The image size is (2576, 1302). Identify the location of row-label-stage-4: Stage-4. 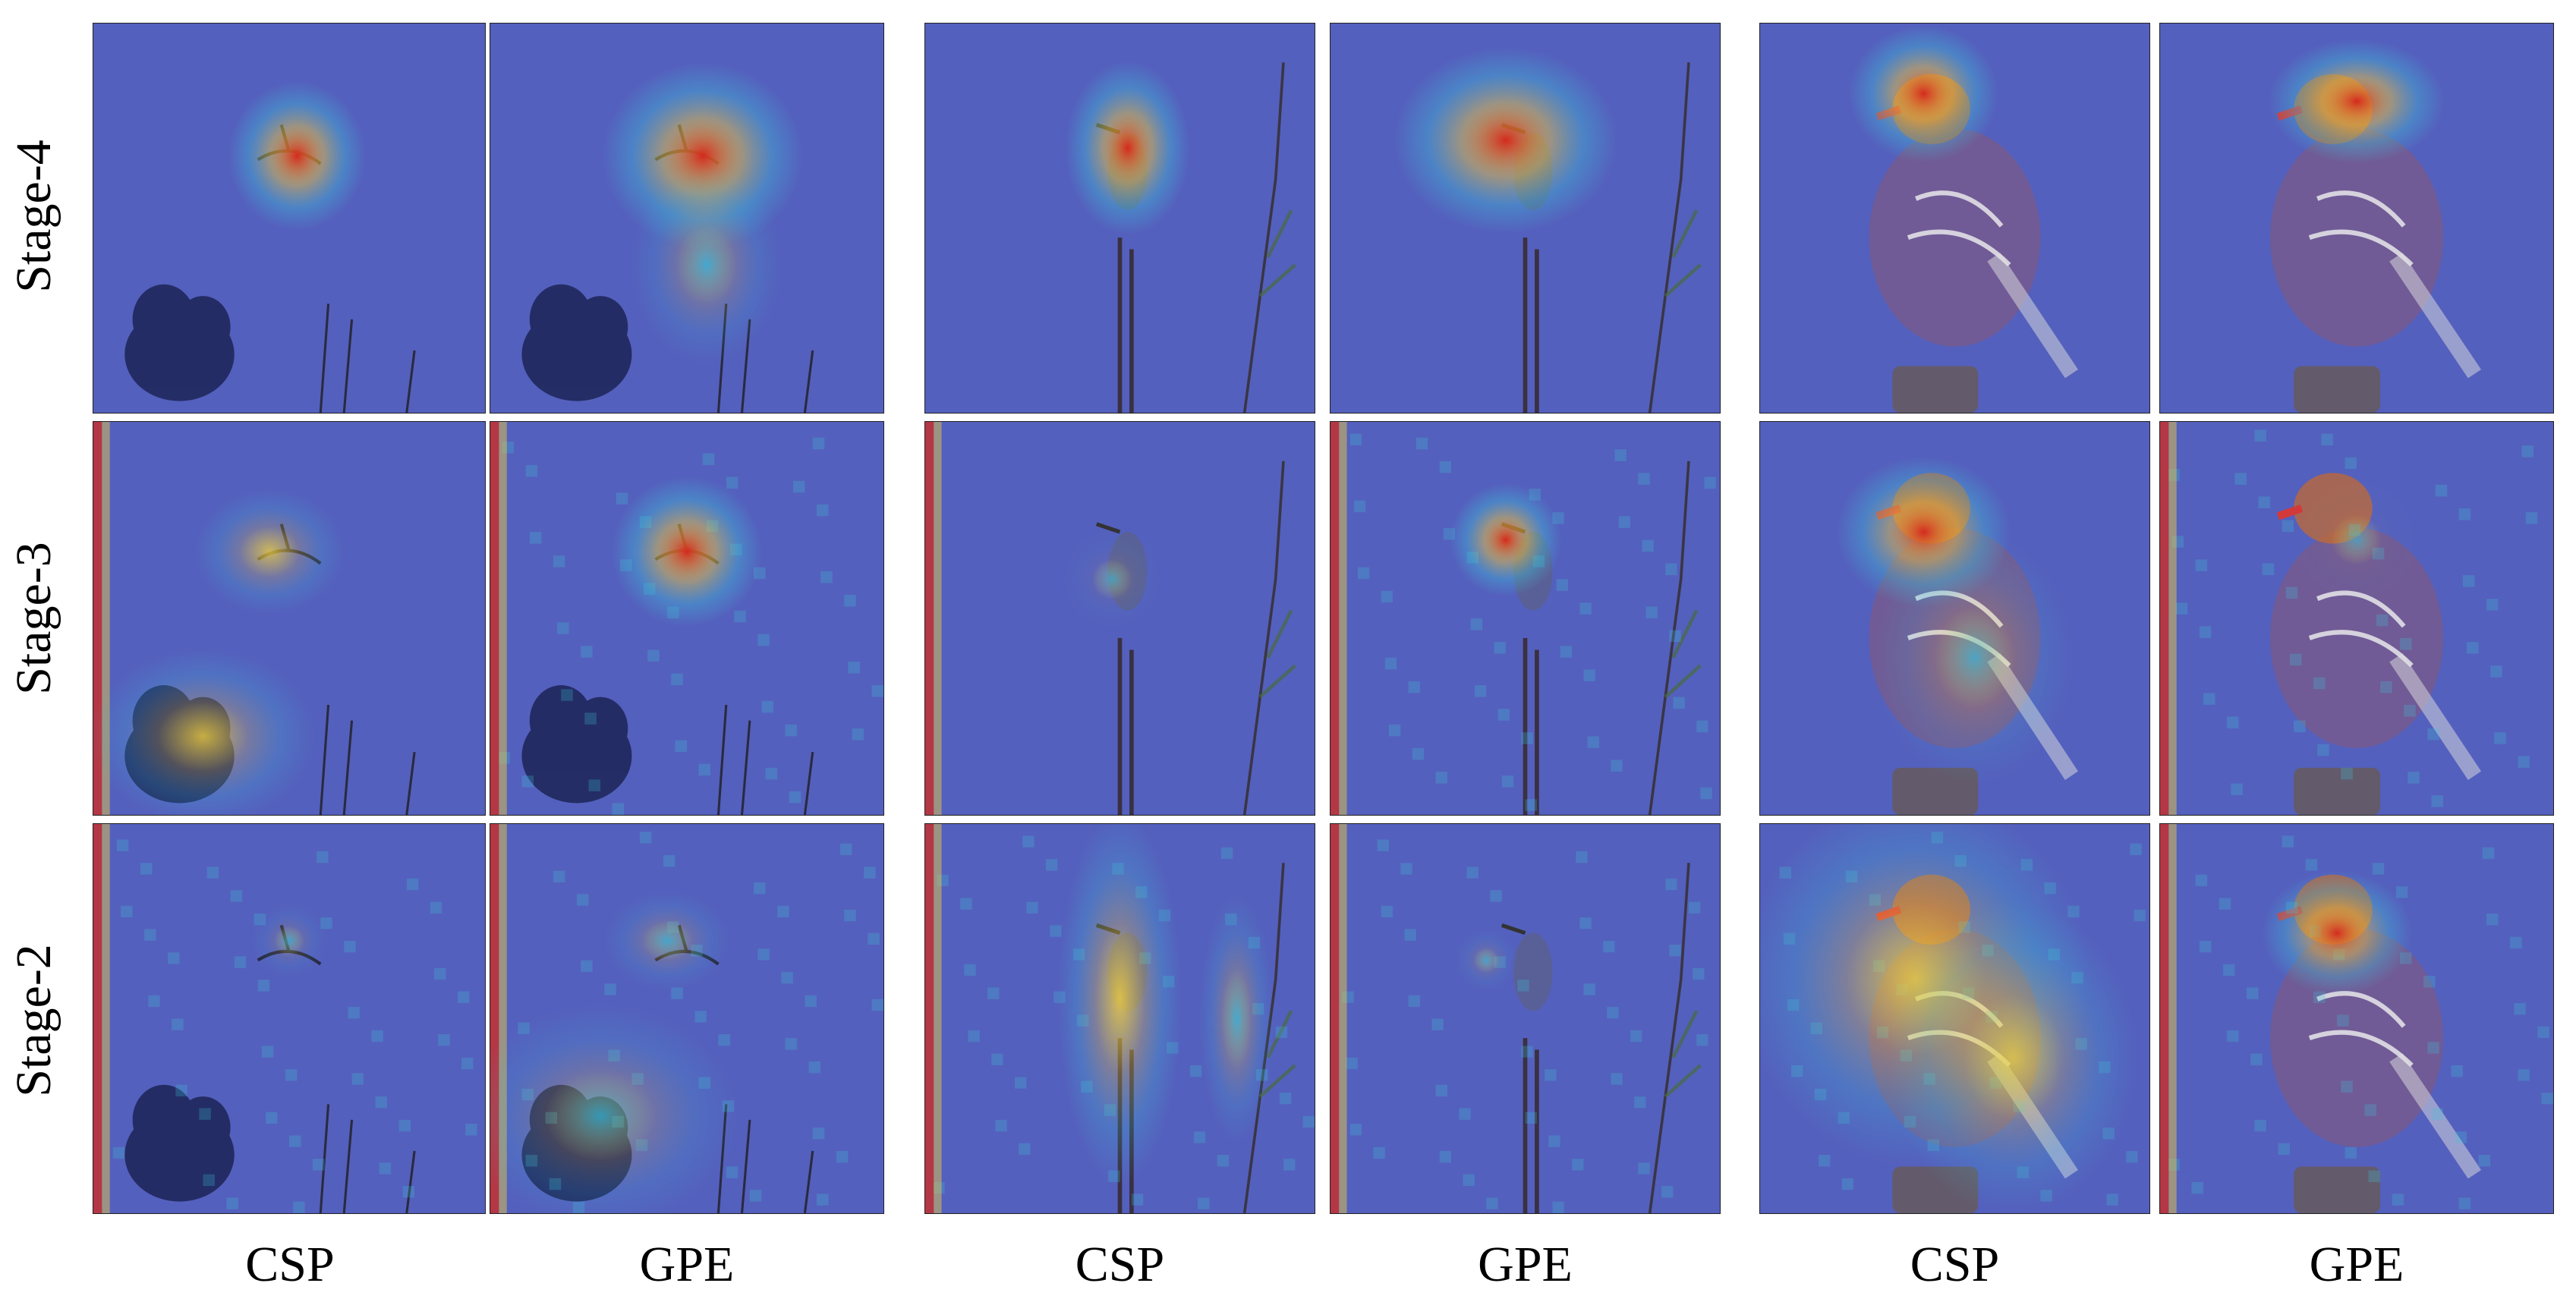
(34, 216).